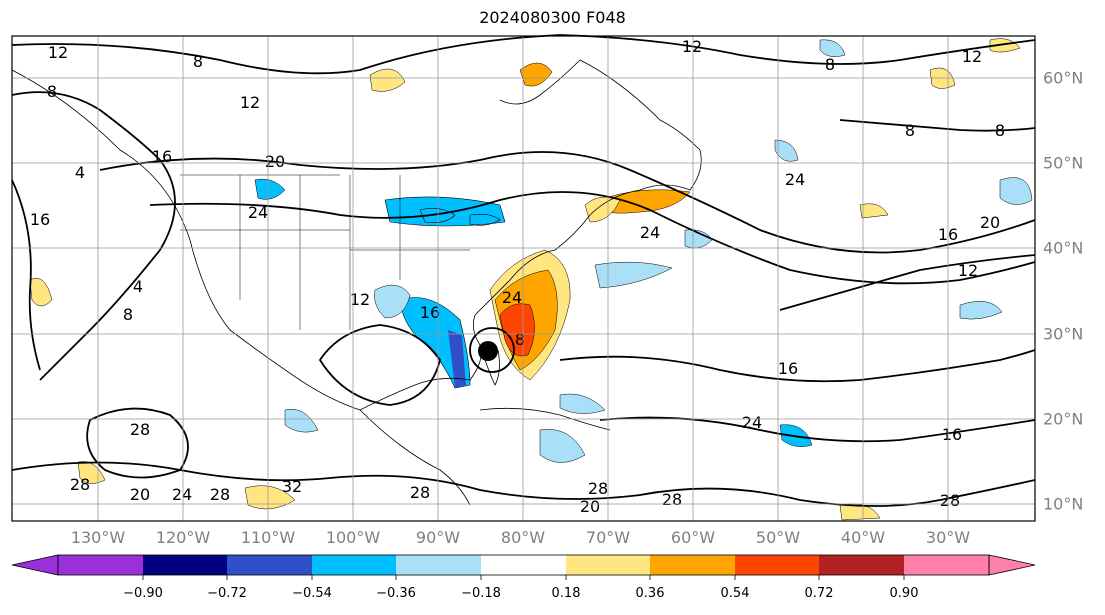 The image size is (1105, 615). Describe the element at coordinates (1012, 565) in the screenshot. I see `colorbar-extend-max` at that location.